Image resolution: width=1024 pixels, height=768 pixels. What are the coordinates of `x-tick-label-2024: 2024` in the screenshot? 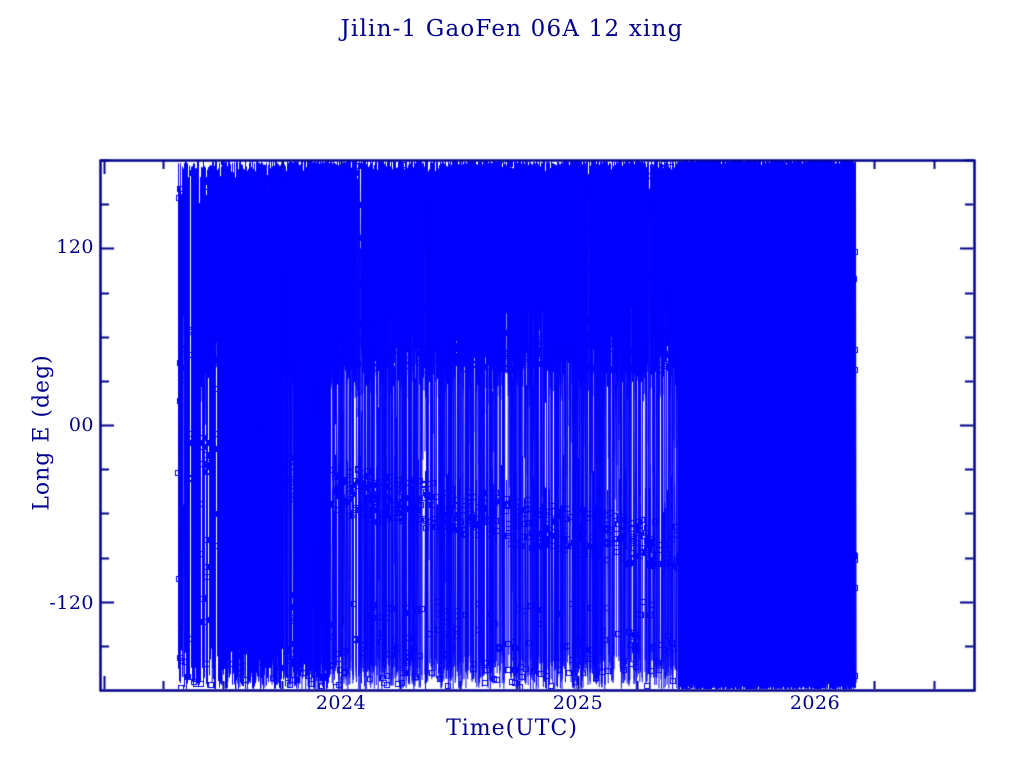 It's located at (341, 703).